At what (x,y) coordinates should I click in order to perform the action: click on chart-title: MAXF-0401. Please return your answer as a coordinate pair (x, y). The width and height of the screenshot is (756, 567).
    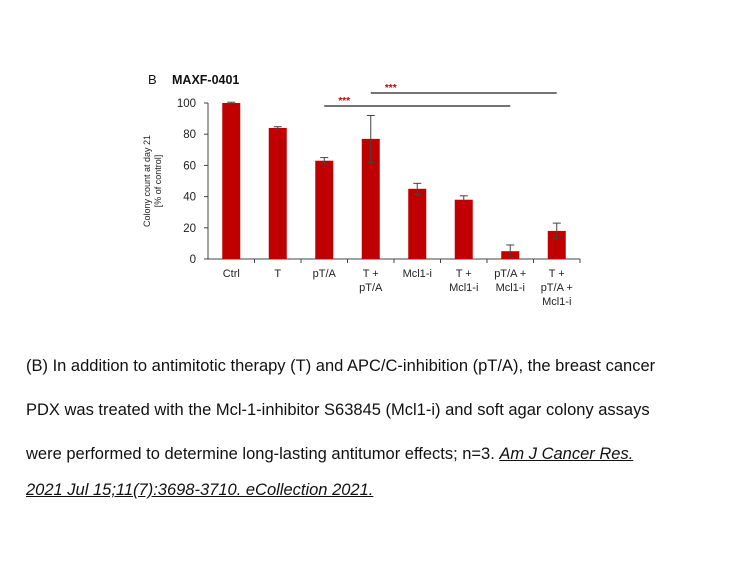
    Looking at the image, I should click on (205, 80).